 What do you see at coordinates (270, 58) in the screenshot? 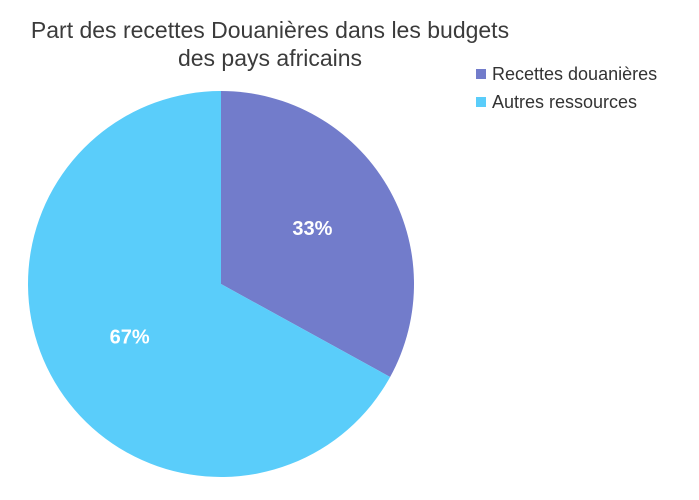
I see `chart-title-line-2: des pays africains` at bounding box center [270, 58].